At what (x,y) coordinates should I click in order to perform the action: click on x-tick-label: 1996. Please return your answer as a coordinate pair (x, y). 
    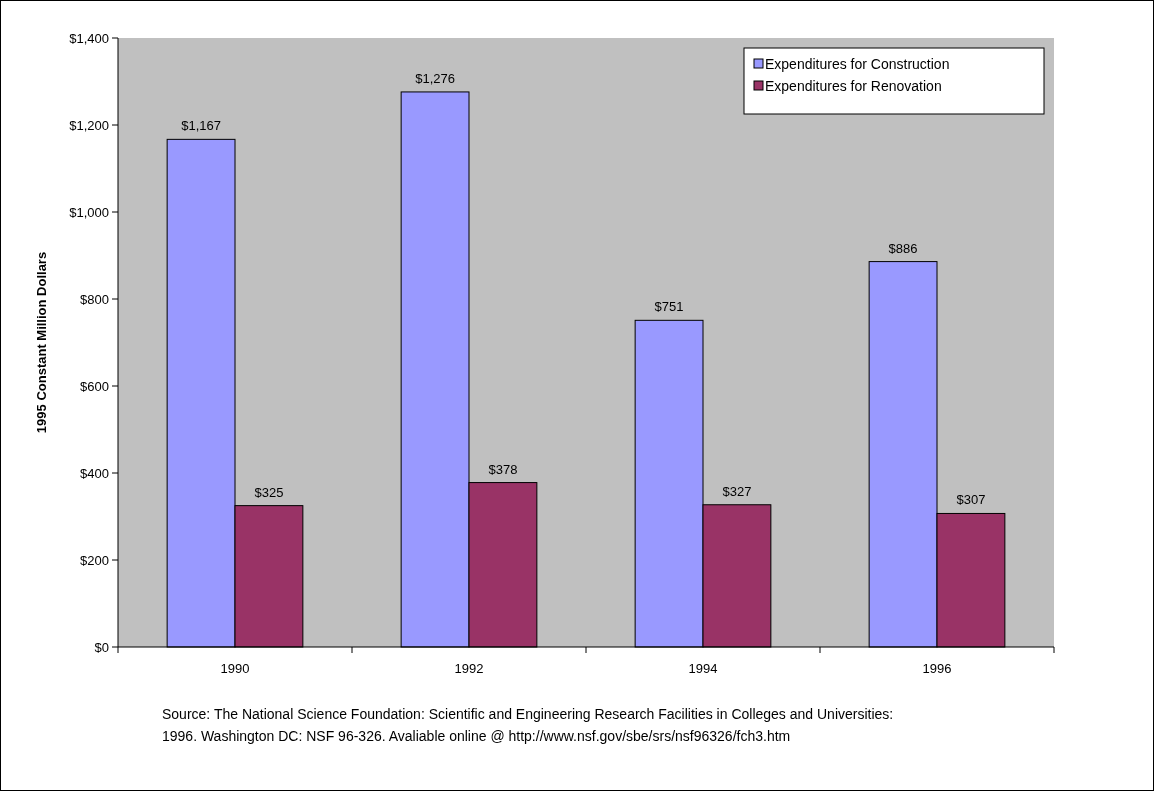
    Looking at the image, I should click on (937, 668).